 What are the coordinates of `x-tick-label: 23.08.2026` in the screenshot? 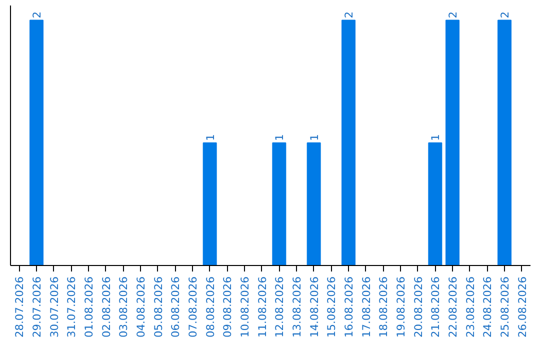 It's located at (470, 307).